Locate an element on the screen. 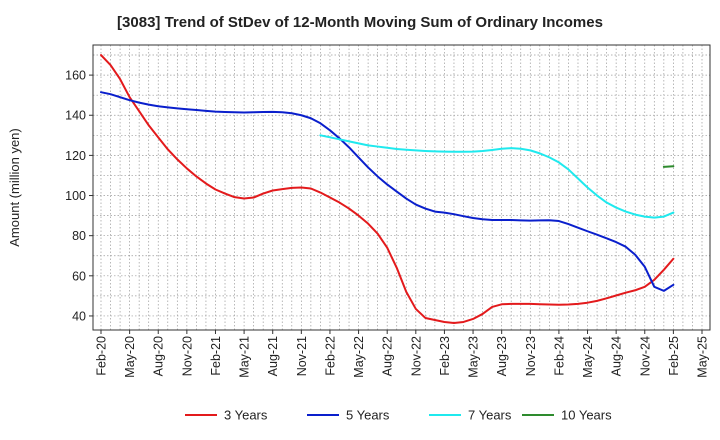  series-line-10-years is located at coordinates (668, 166).